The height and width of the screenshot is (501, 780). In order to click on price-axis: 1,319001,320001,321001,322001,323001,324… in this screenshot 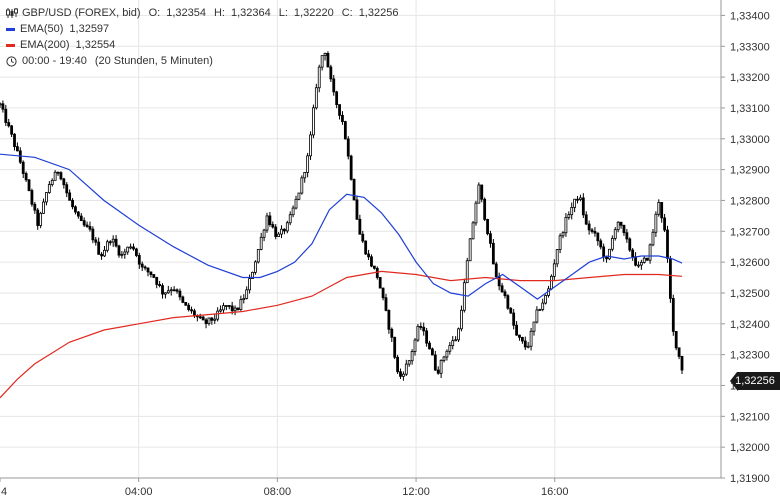, I will do `click(745, 247)`.